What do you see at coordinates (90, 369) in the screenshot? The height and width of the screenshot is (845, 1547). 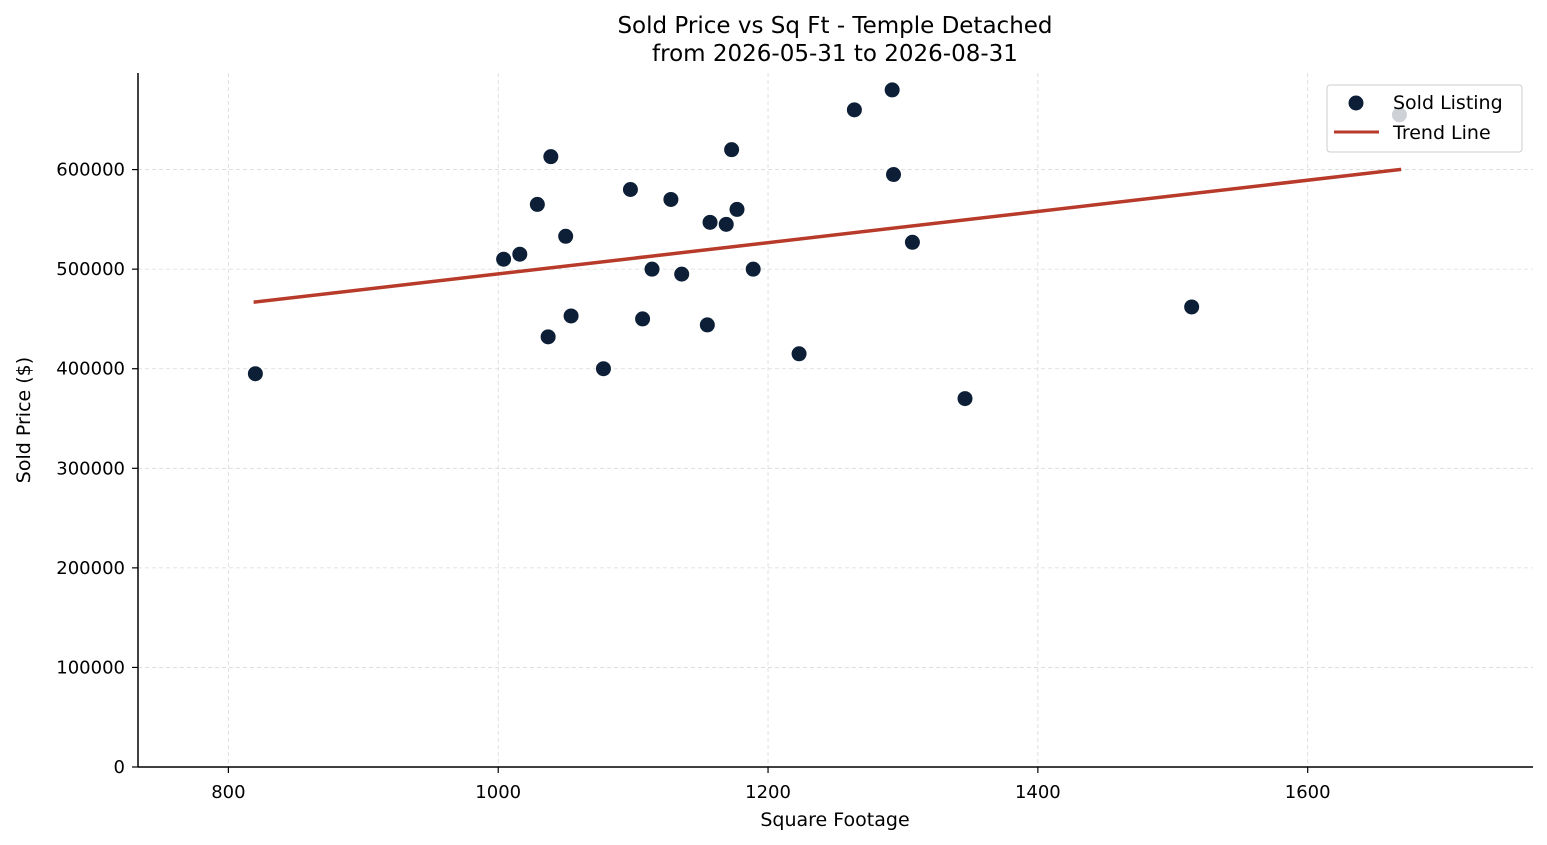 I see `y-tick-label: 400000` at bounding box center [90, 369].